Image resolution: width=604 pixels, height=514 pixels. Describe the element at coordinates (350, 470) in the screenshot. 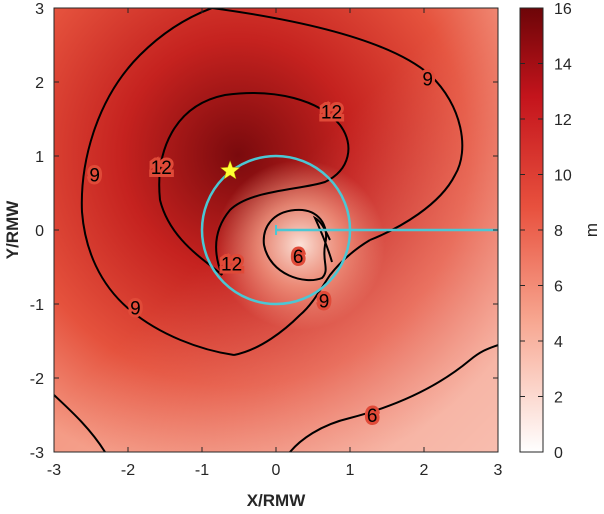

I see `x-tick-label: 1` at that location.